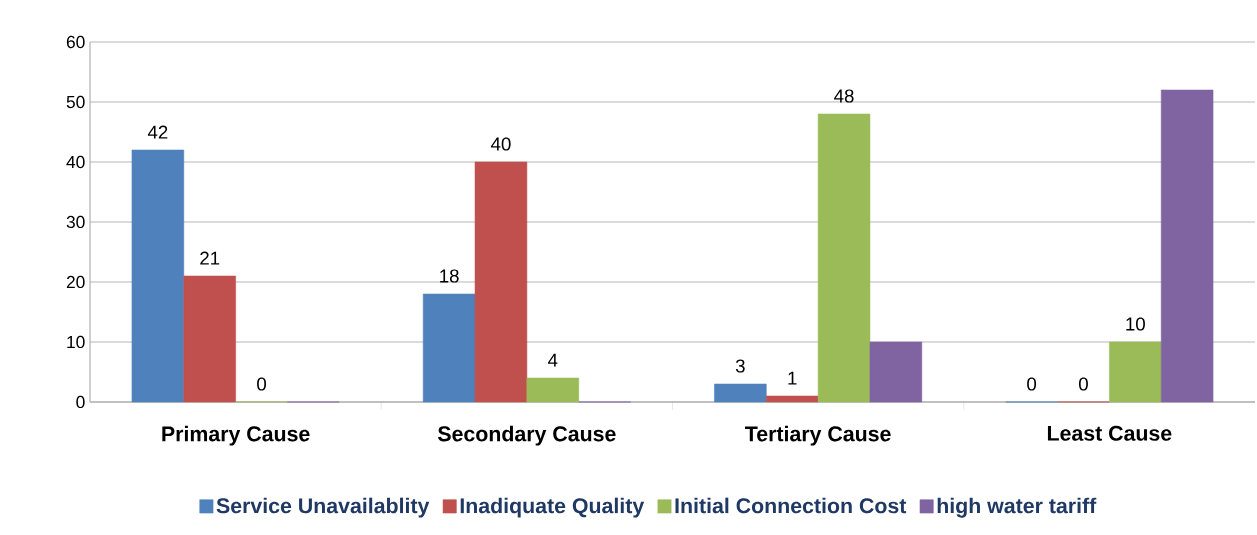 This screenshot has width=1257, height=535. Describe the element at coordinates (75, 282) in the screenshot. I see `y-tick-label: 20` at that location.